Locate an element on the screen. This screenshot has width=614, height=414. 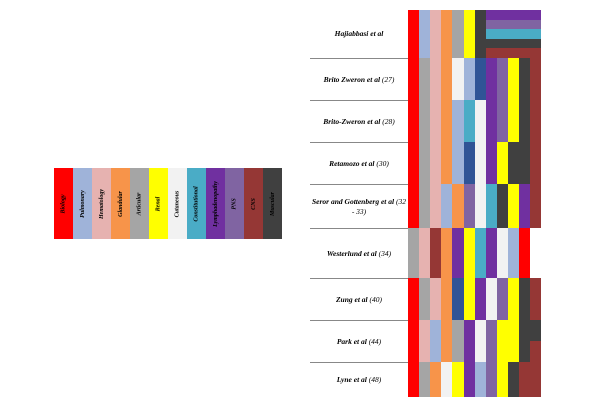
study-name: Brito-Zweron et al is located at coordinates (352, 121).